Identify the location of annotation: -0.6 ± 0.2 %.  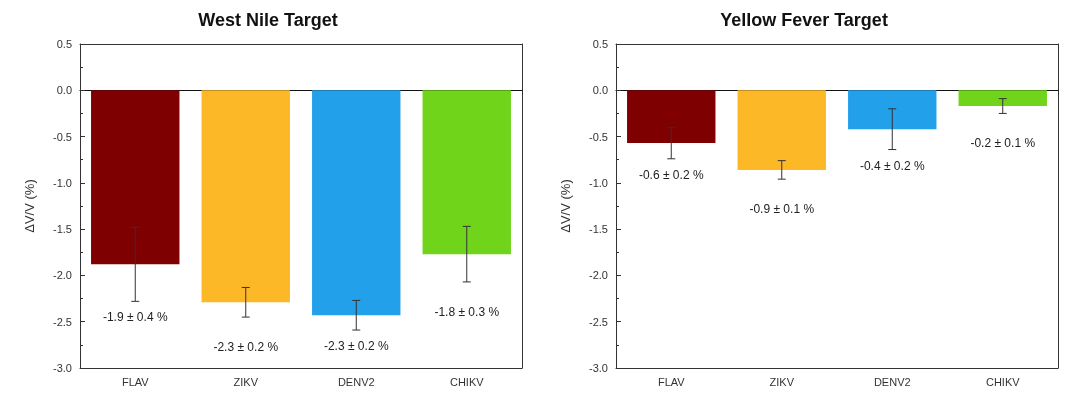
(671, 174).